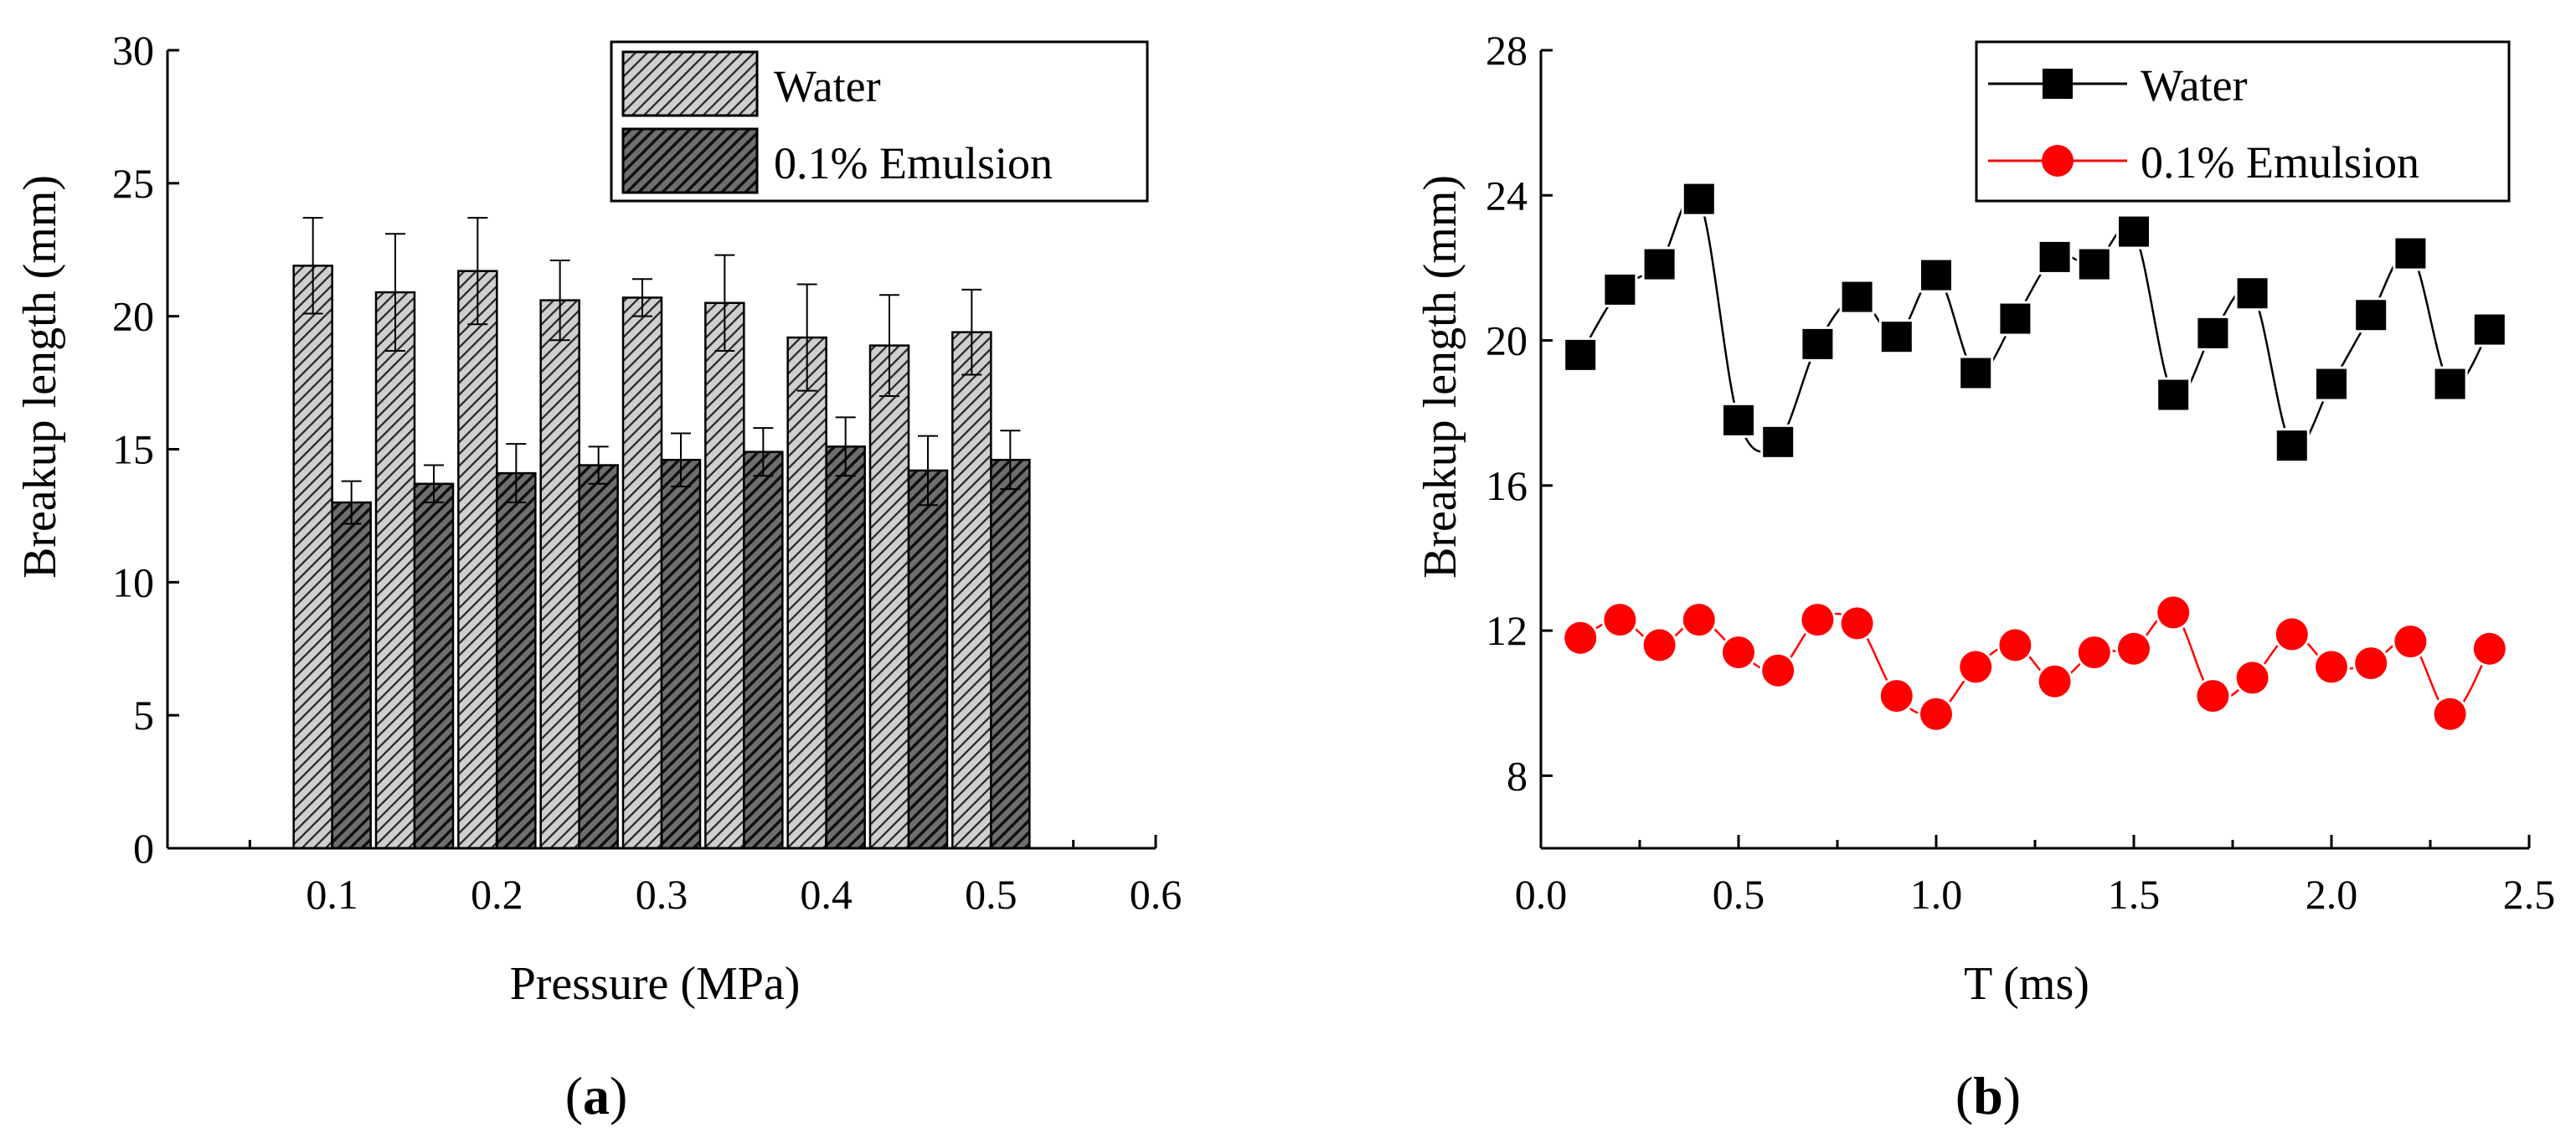 Image resolution: width=2576 pixels, height=1143 pixels. Describe the element at coordinates (662, 895) in the screenshot. I see `x-tick-label: 0.3` at that location.